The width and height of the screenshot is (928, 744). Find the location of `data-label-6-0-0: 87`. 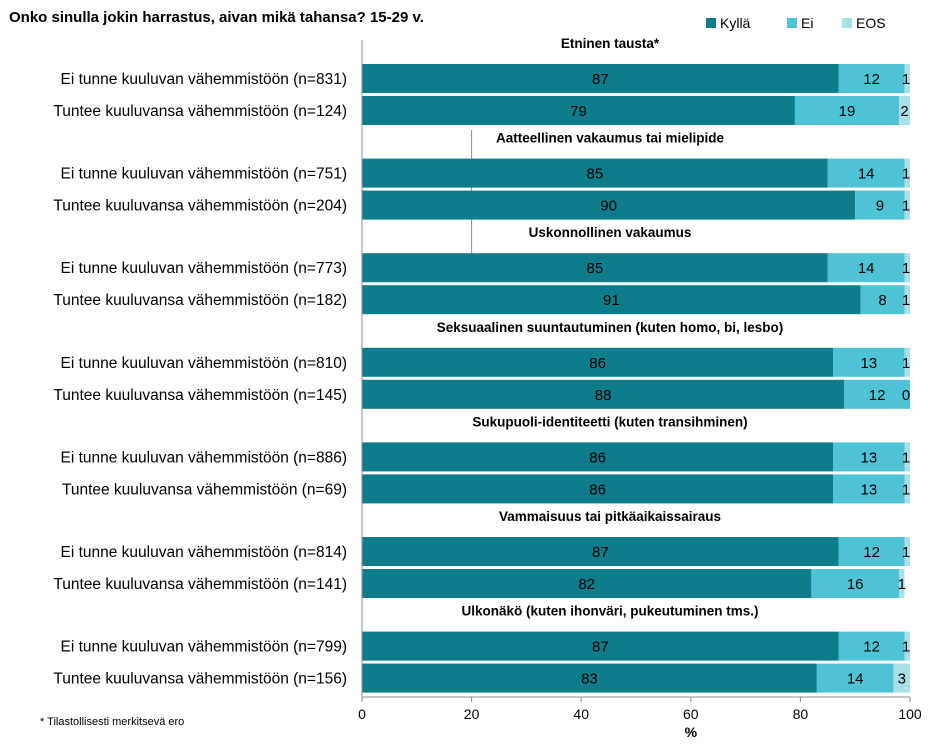

data-label-6-0-0: 87 is located at coordinates (600, 647).